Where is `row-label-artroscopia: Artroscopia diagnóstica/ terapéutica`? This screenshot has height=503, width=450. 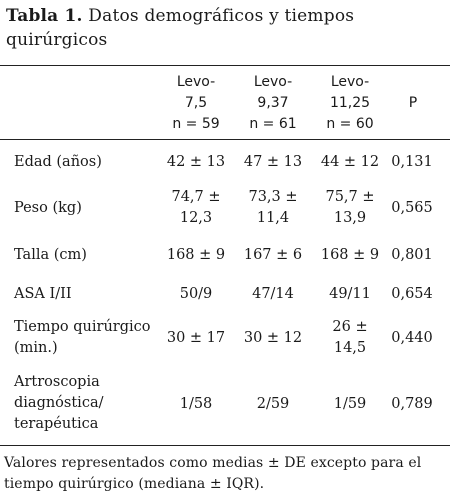 row-label-artroscopia: Artroscopia diagnóstica/ terapéutica is located at coordinates (59, 403).